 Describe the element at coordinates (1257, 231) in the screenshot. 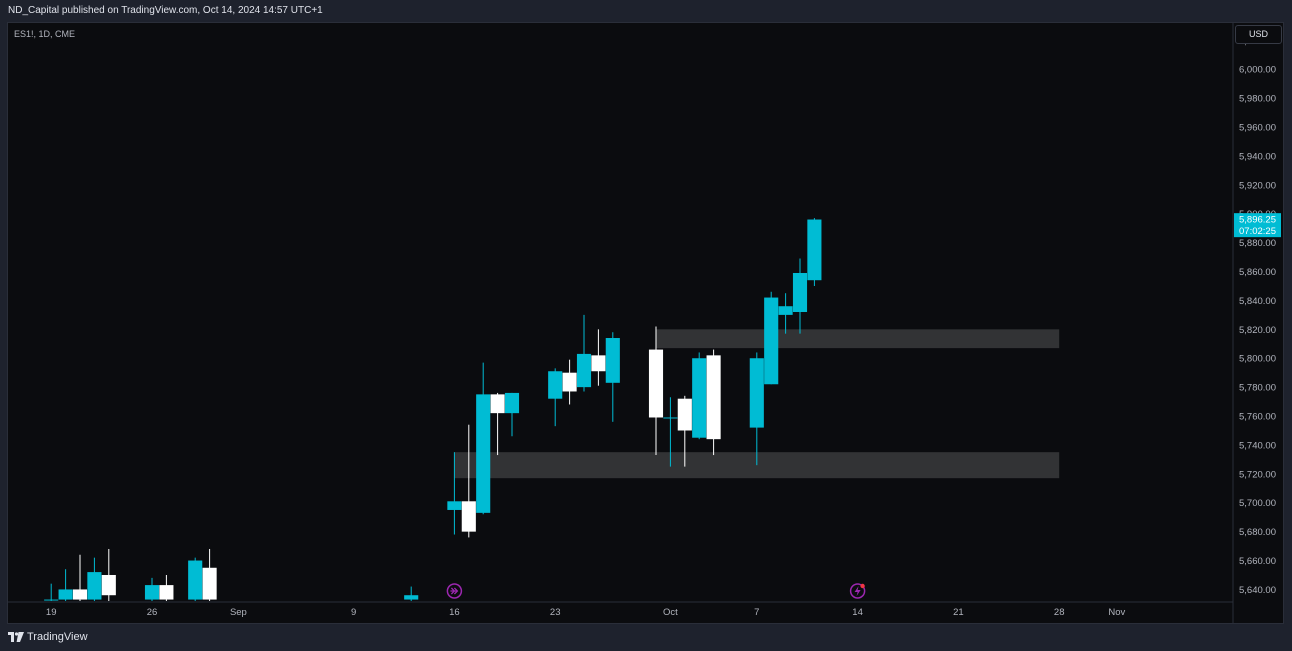

I see `countdown-value: 07:02:25` at that location.